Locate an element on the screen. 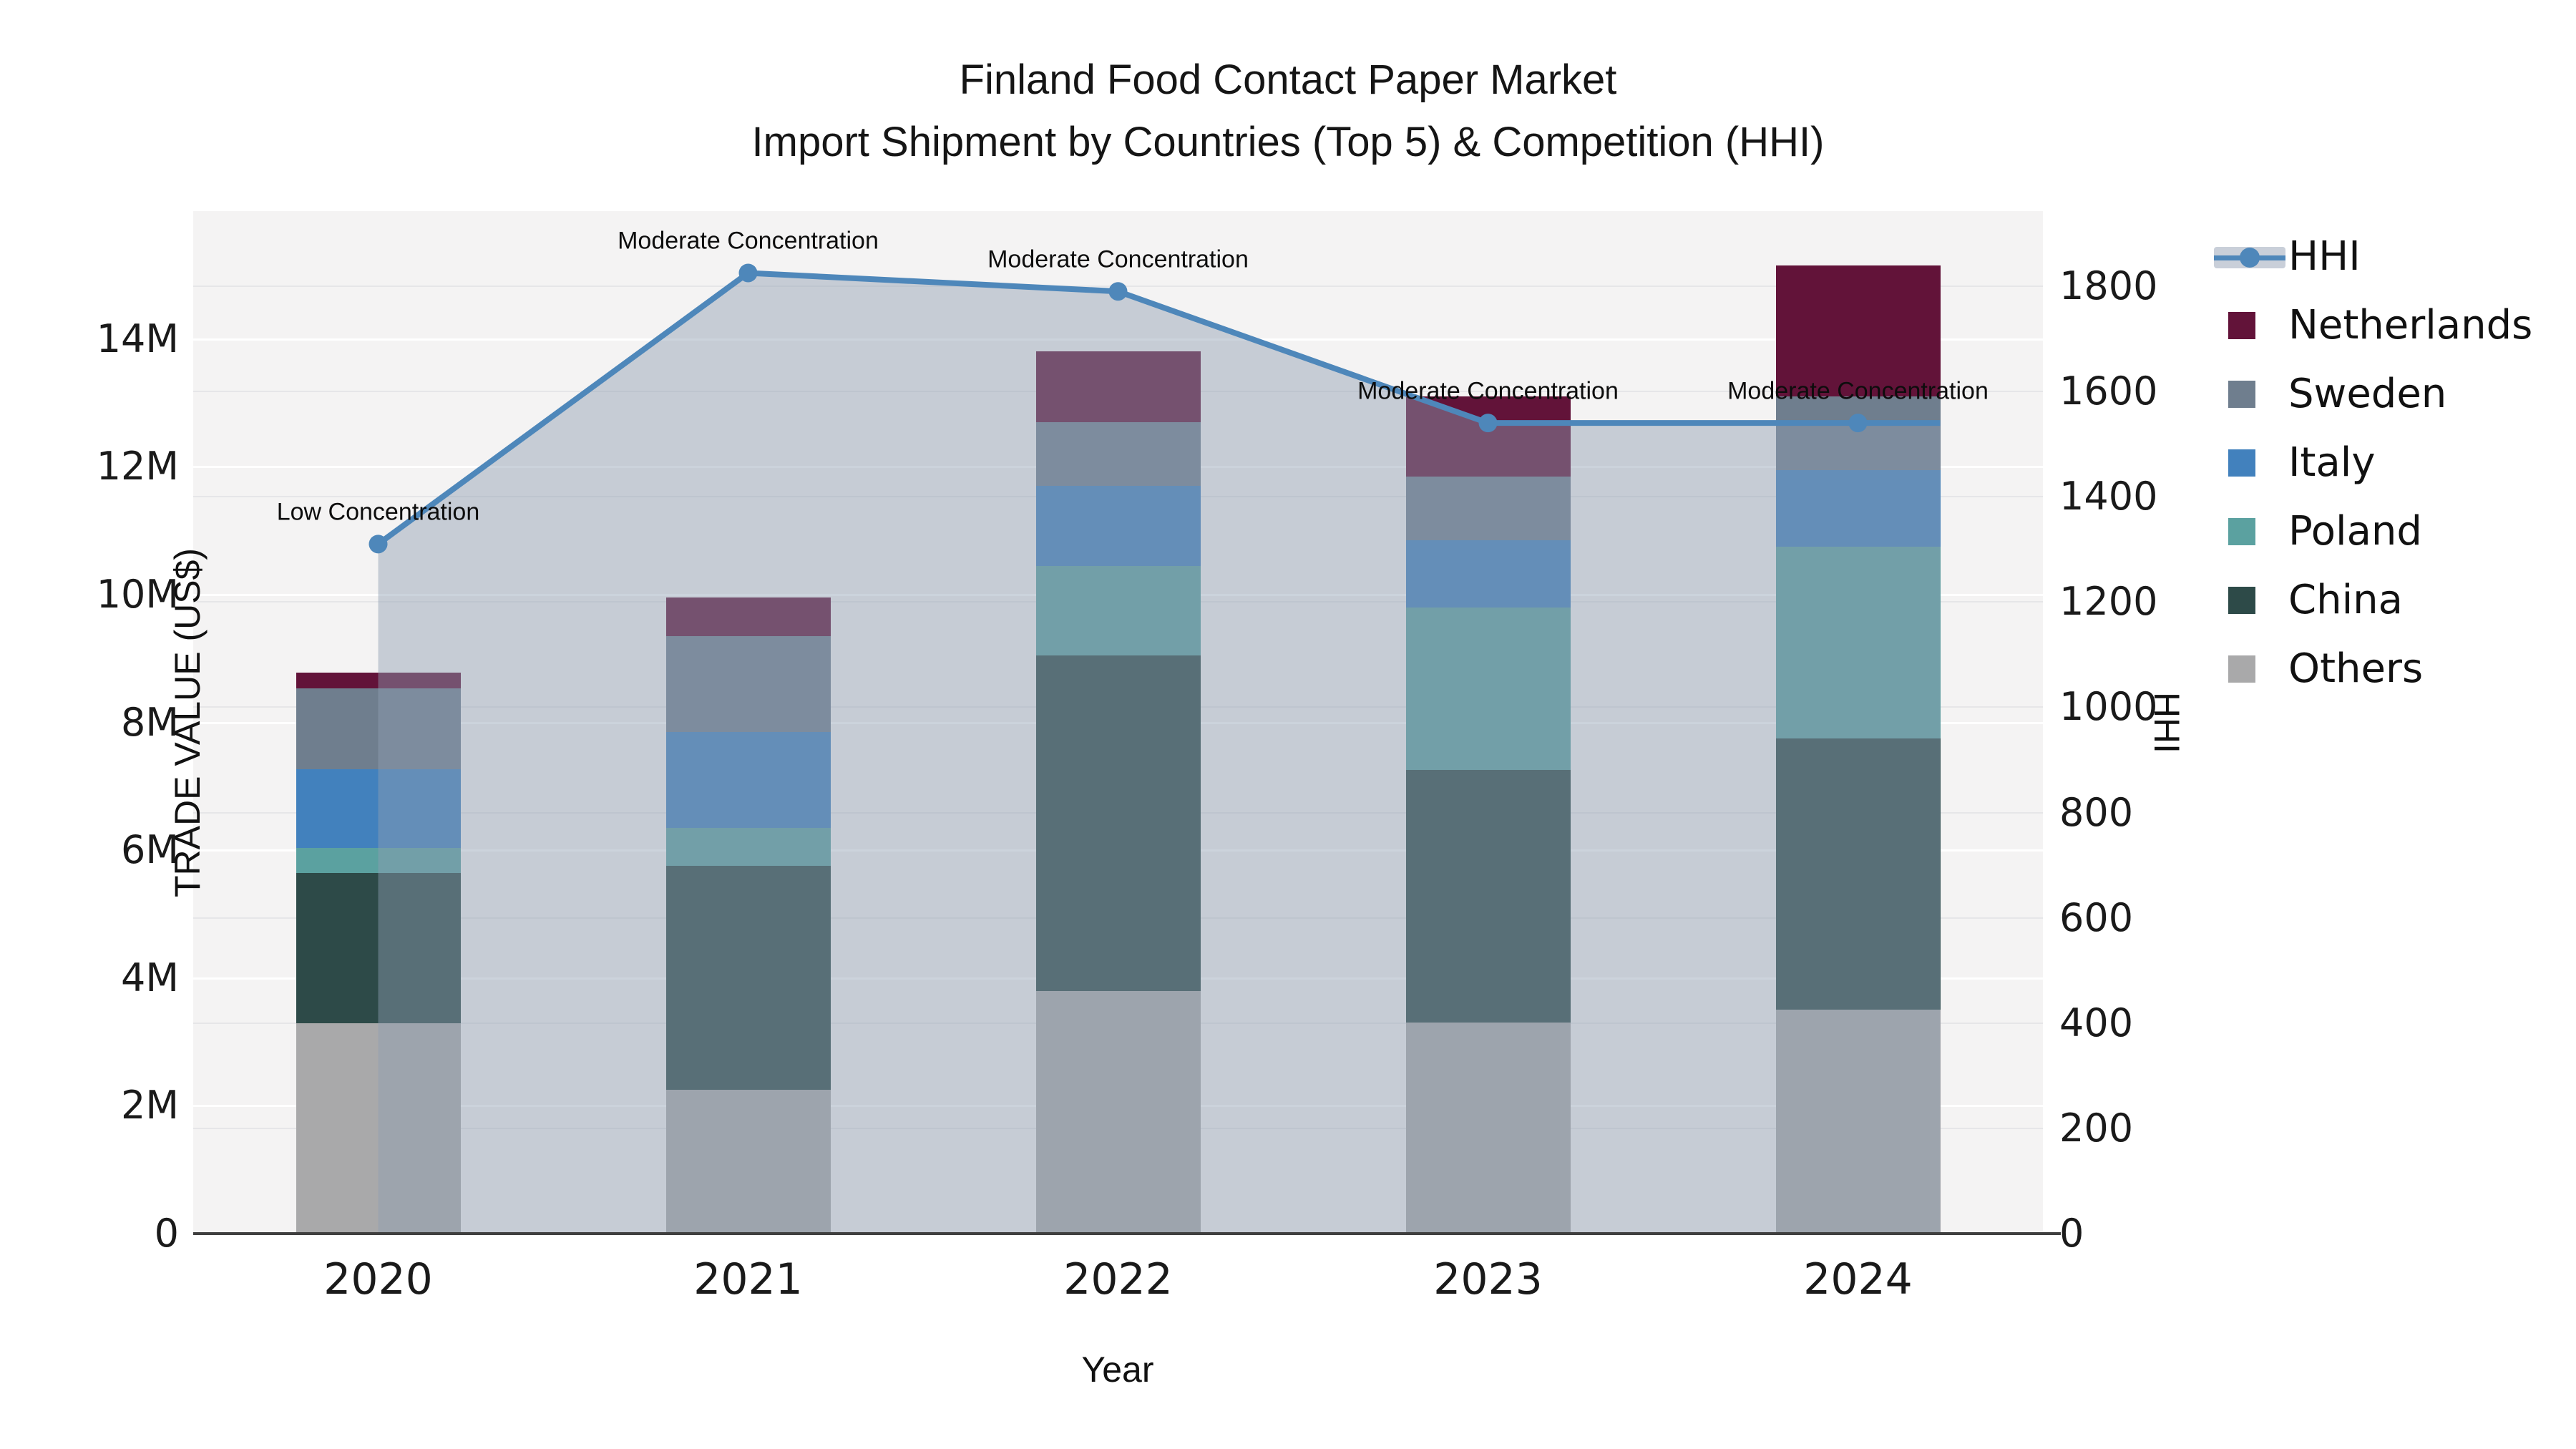 Image resolution: width=2576 pixels, height=1449 pixels. bar-2023-italy is located at coordinates (1488, 574).